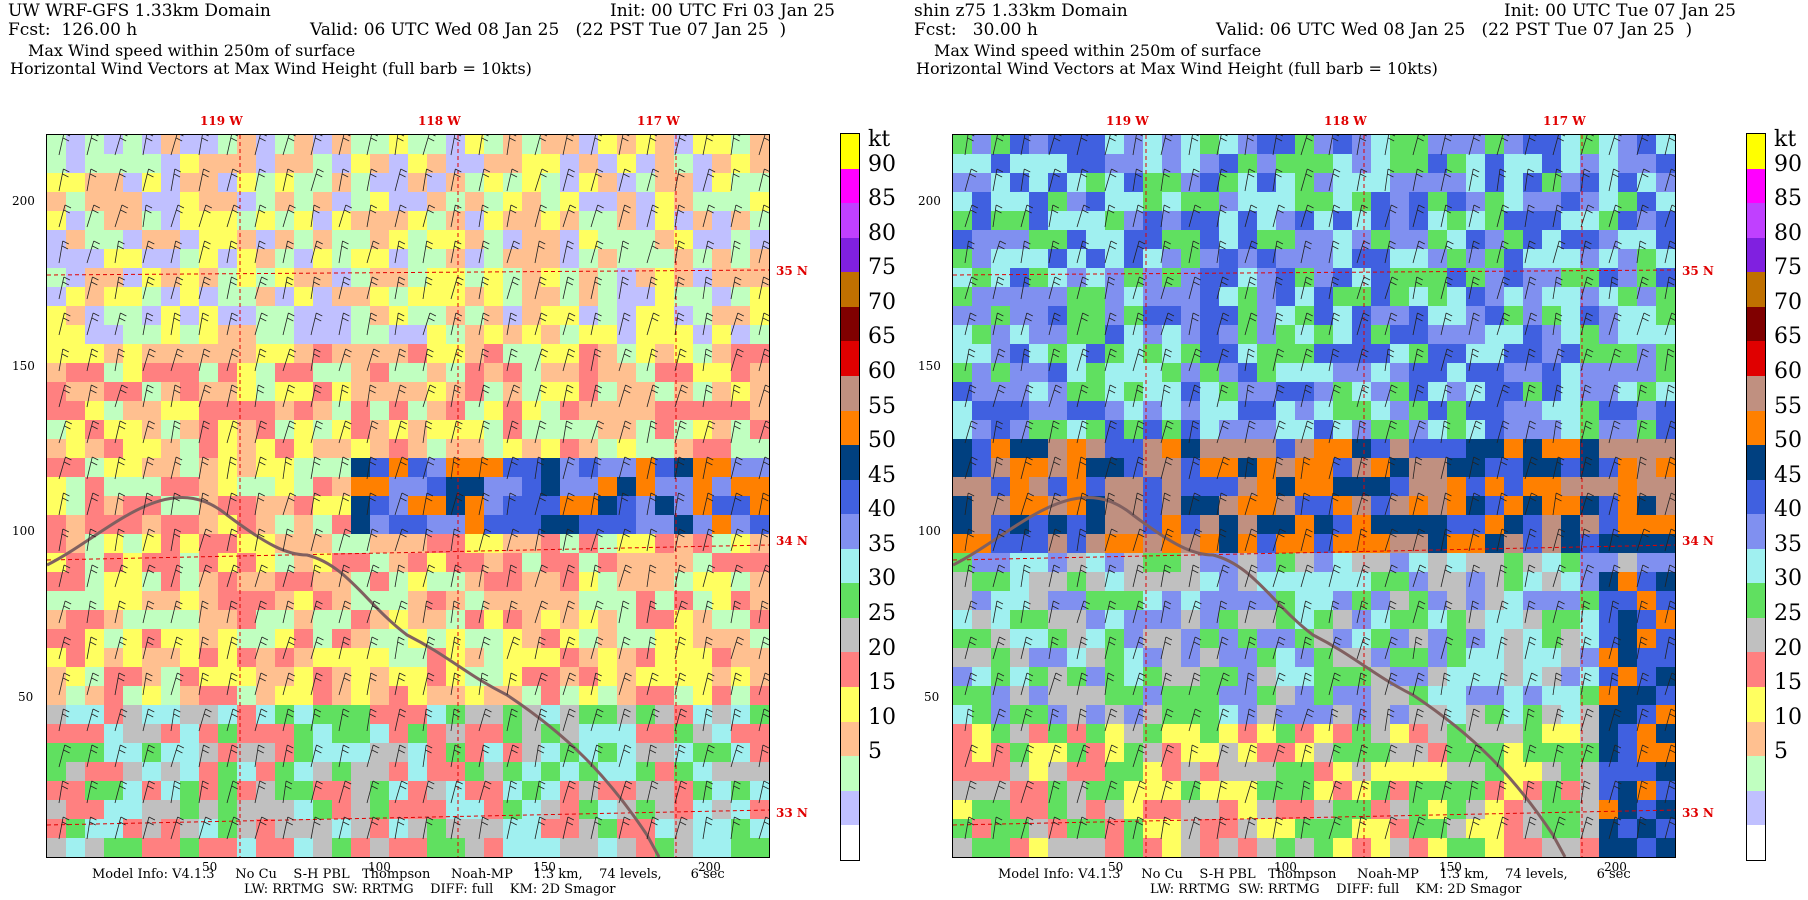 The image size is (1808, 900). I want to click on panel-title: UW WRF-GFS 1.33km Domain, so click(139, 11).